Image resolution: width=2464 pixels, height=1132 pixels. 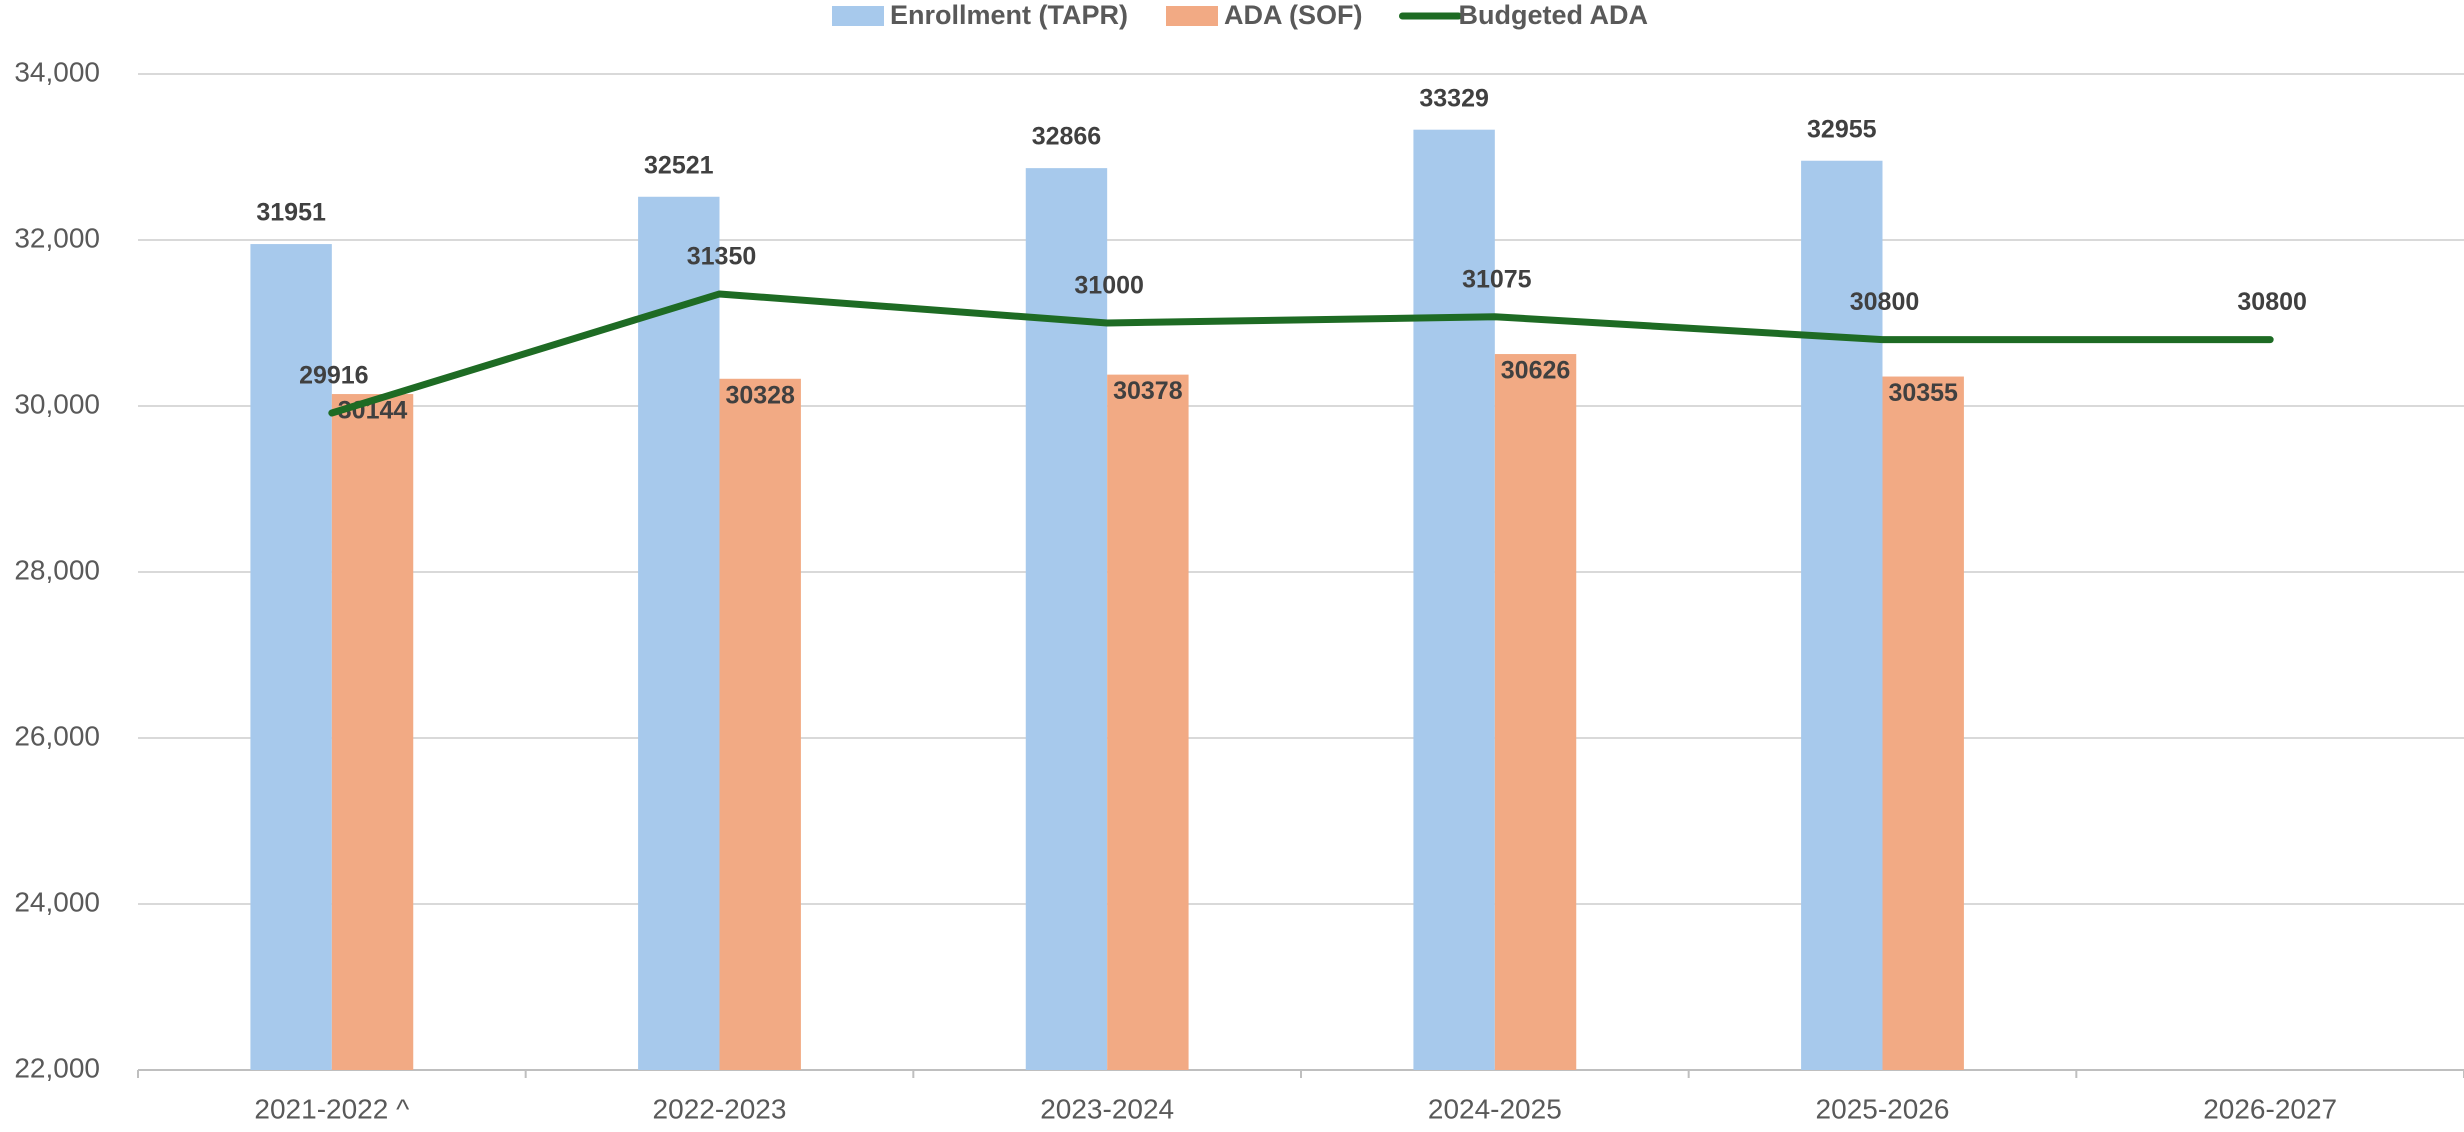 What do you see at coordinates (57, 403) in the screenshot?
I see `y-tick-label: 30,000` at bounding box center [57, 403].